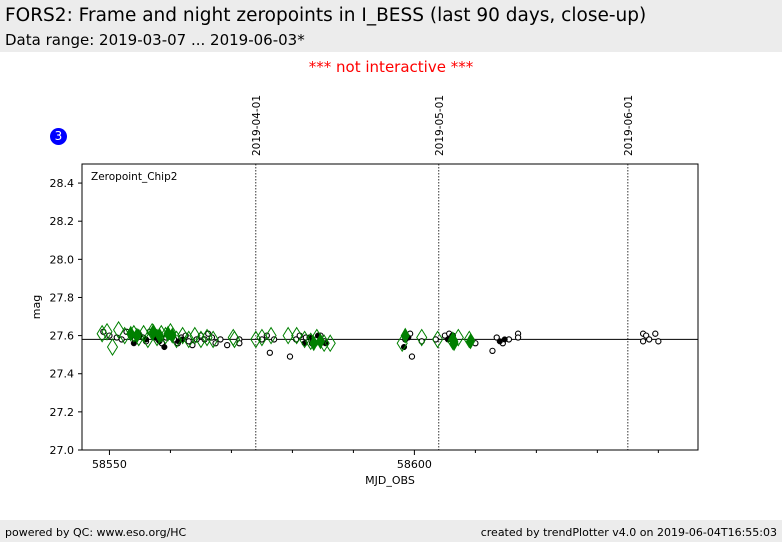 The height and width of the screenshot is (542, 782). I want to click on panel-label: Zeropoint_Chip2, so click(134, 177).